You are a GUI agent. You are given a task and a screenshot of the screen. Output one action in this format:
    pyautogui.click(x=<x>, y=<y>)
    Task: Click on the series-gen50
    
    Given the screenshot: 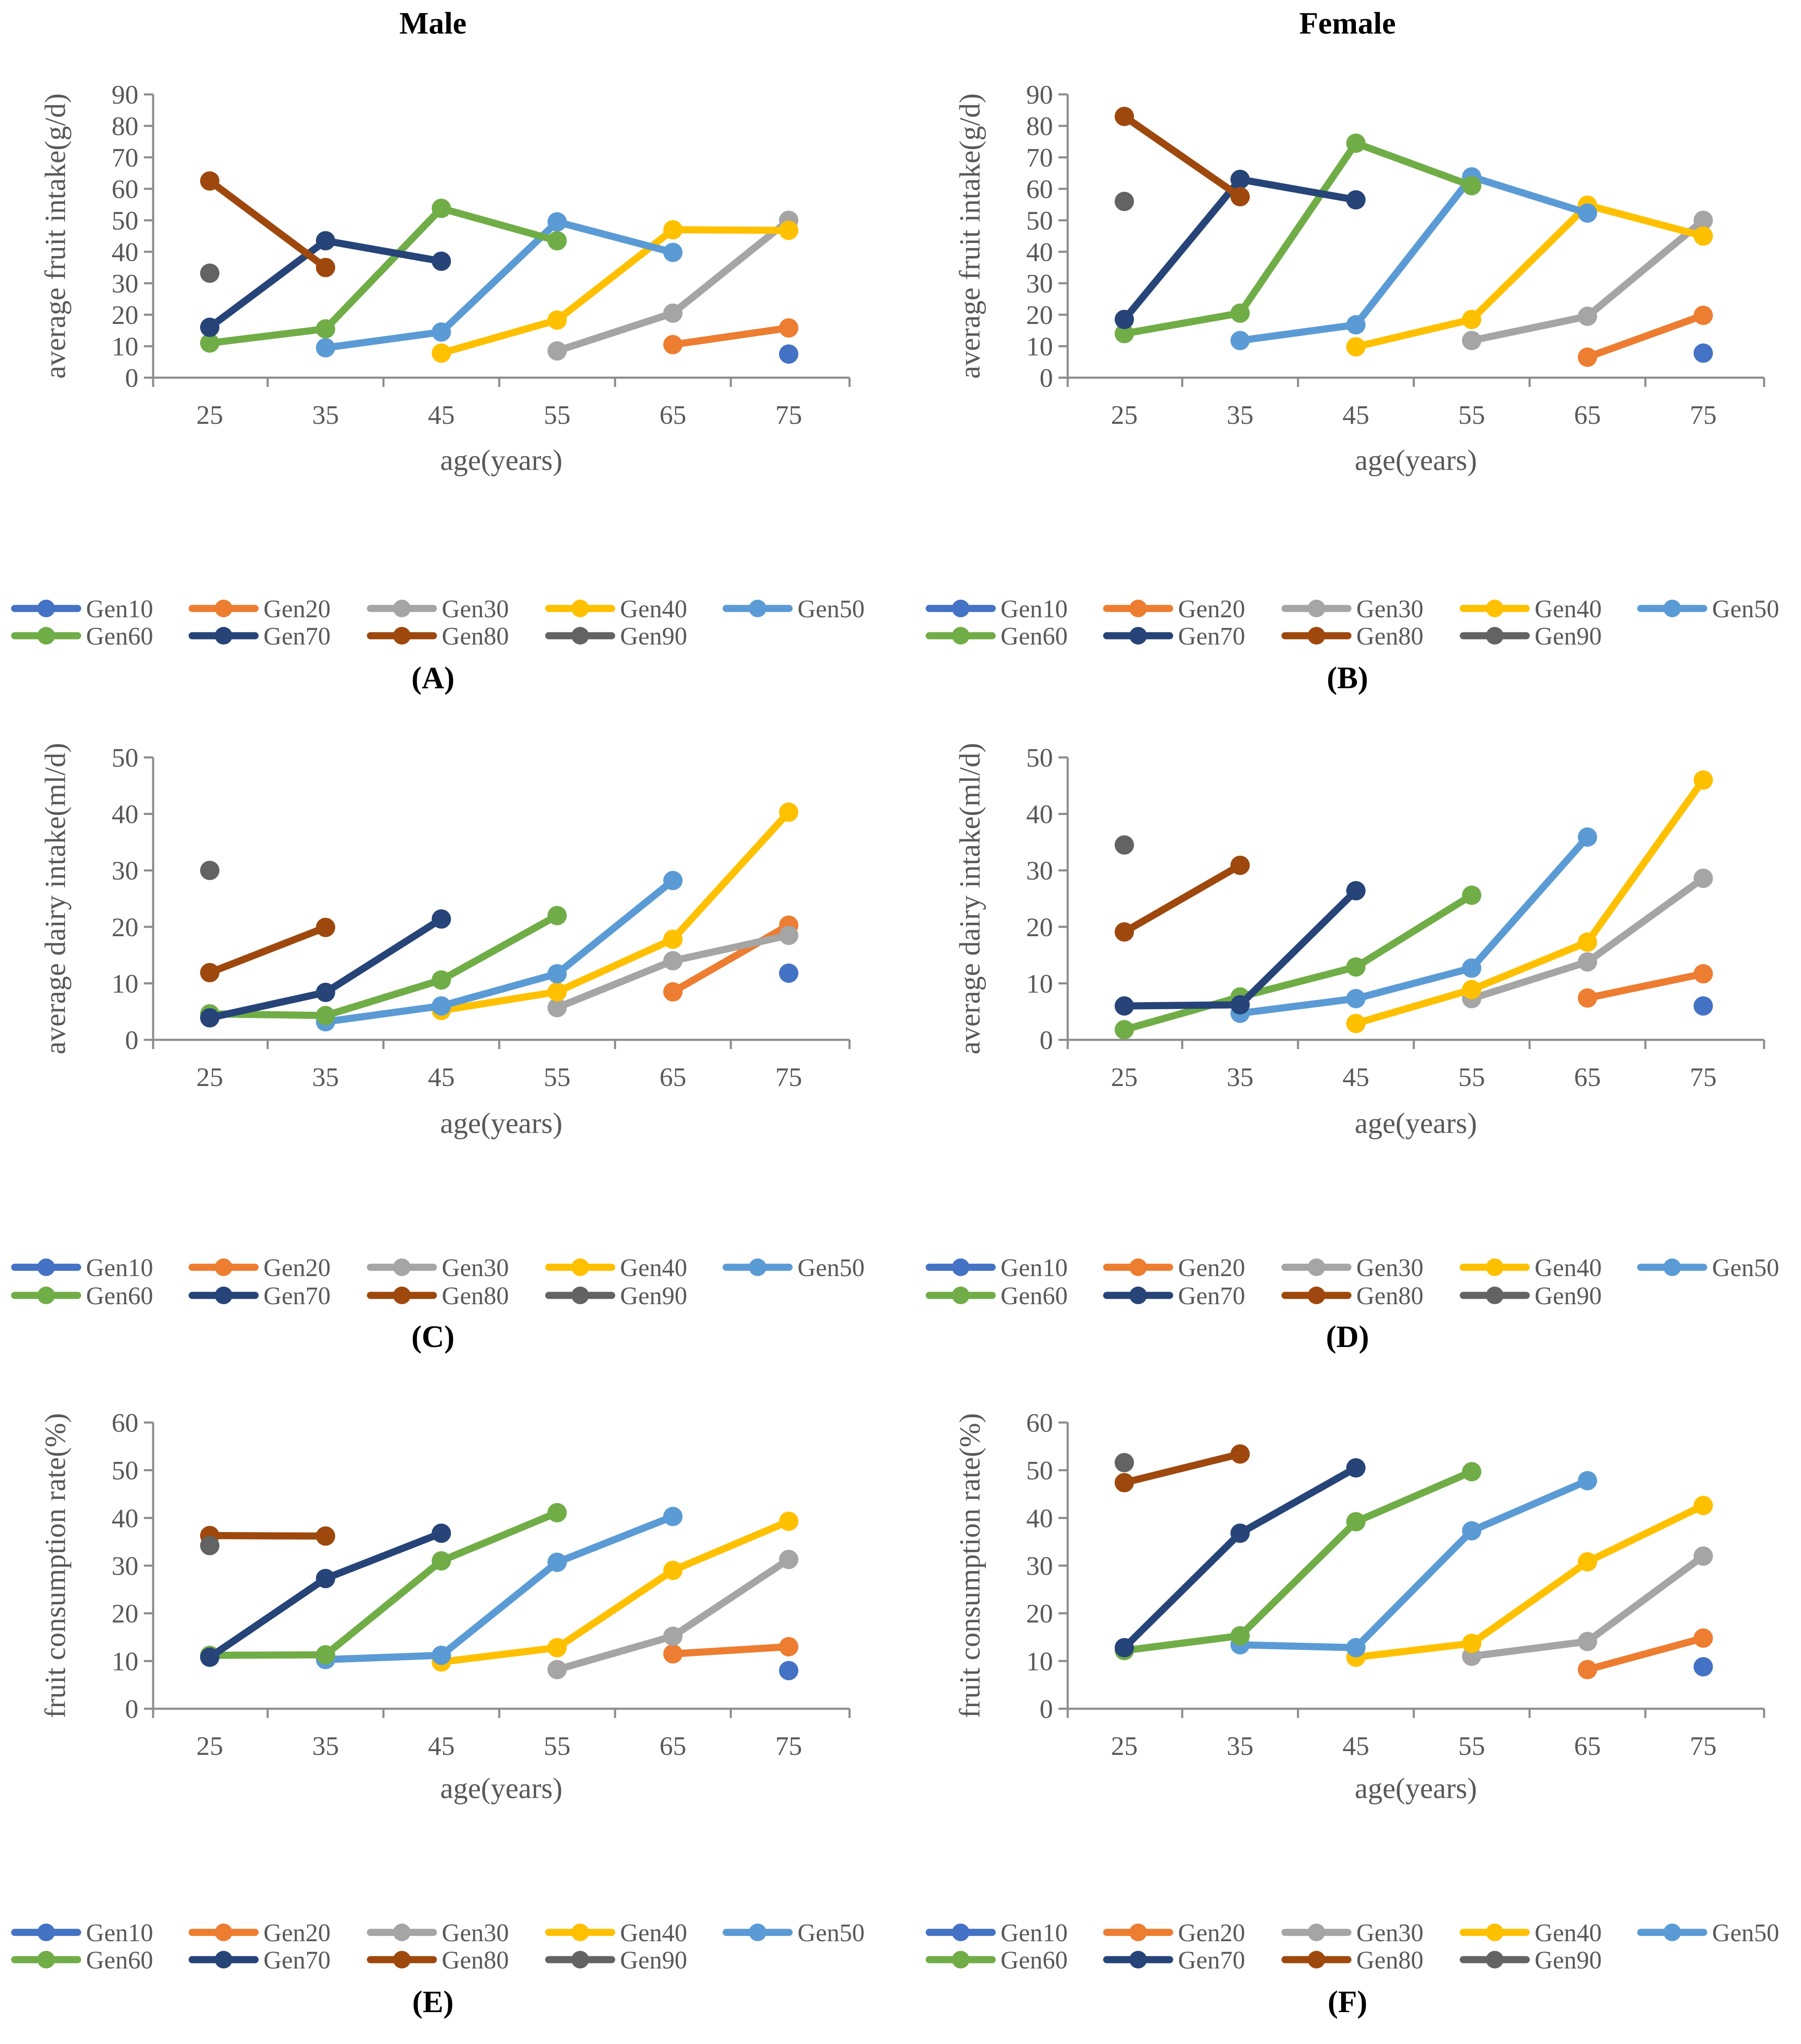 What is the action you would take?
    pyautogui.click(x=499, y=285)
    